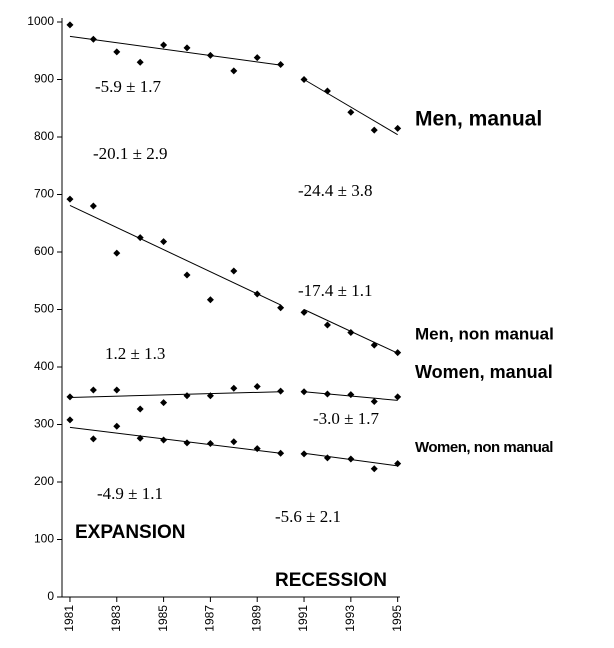  Describe the element at coordinates (44, 251) in the screenshot. I see `y-tick-label: 600` at that location.